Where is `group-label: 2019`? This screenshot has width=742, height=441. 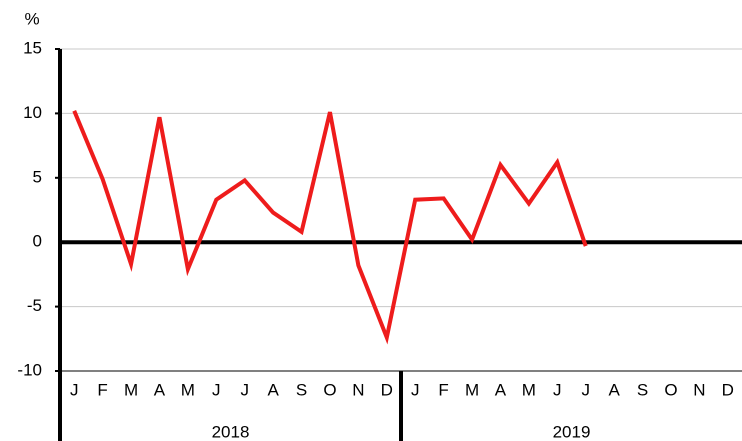 group-label: 2019 is located at coordinates (572, 431).